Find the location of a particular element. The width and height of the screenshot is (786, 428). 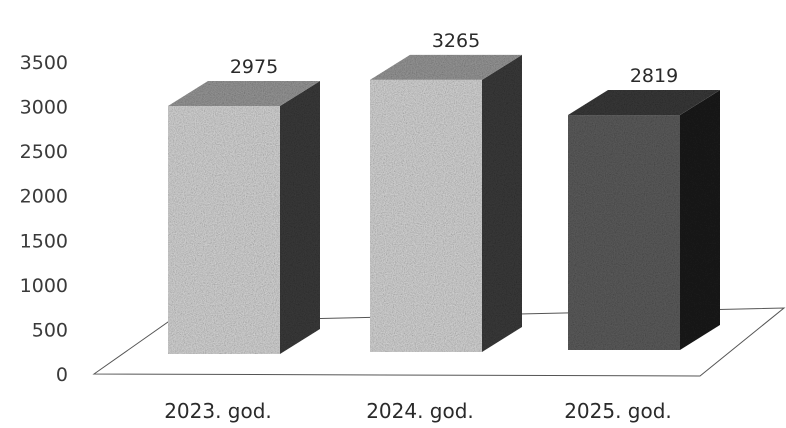

bar-data-label: 3265 is located at coordinates (456, 41).